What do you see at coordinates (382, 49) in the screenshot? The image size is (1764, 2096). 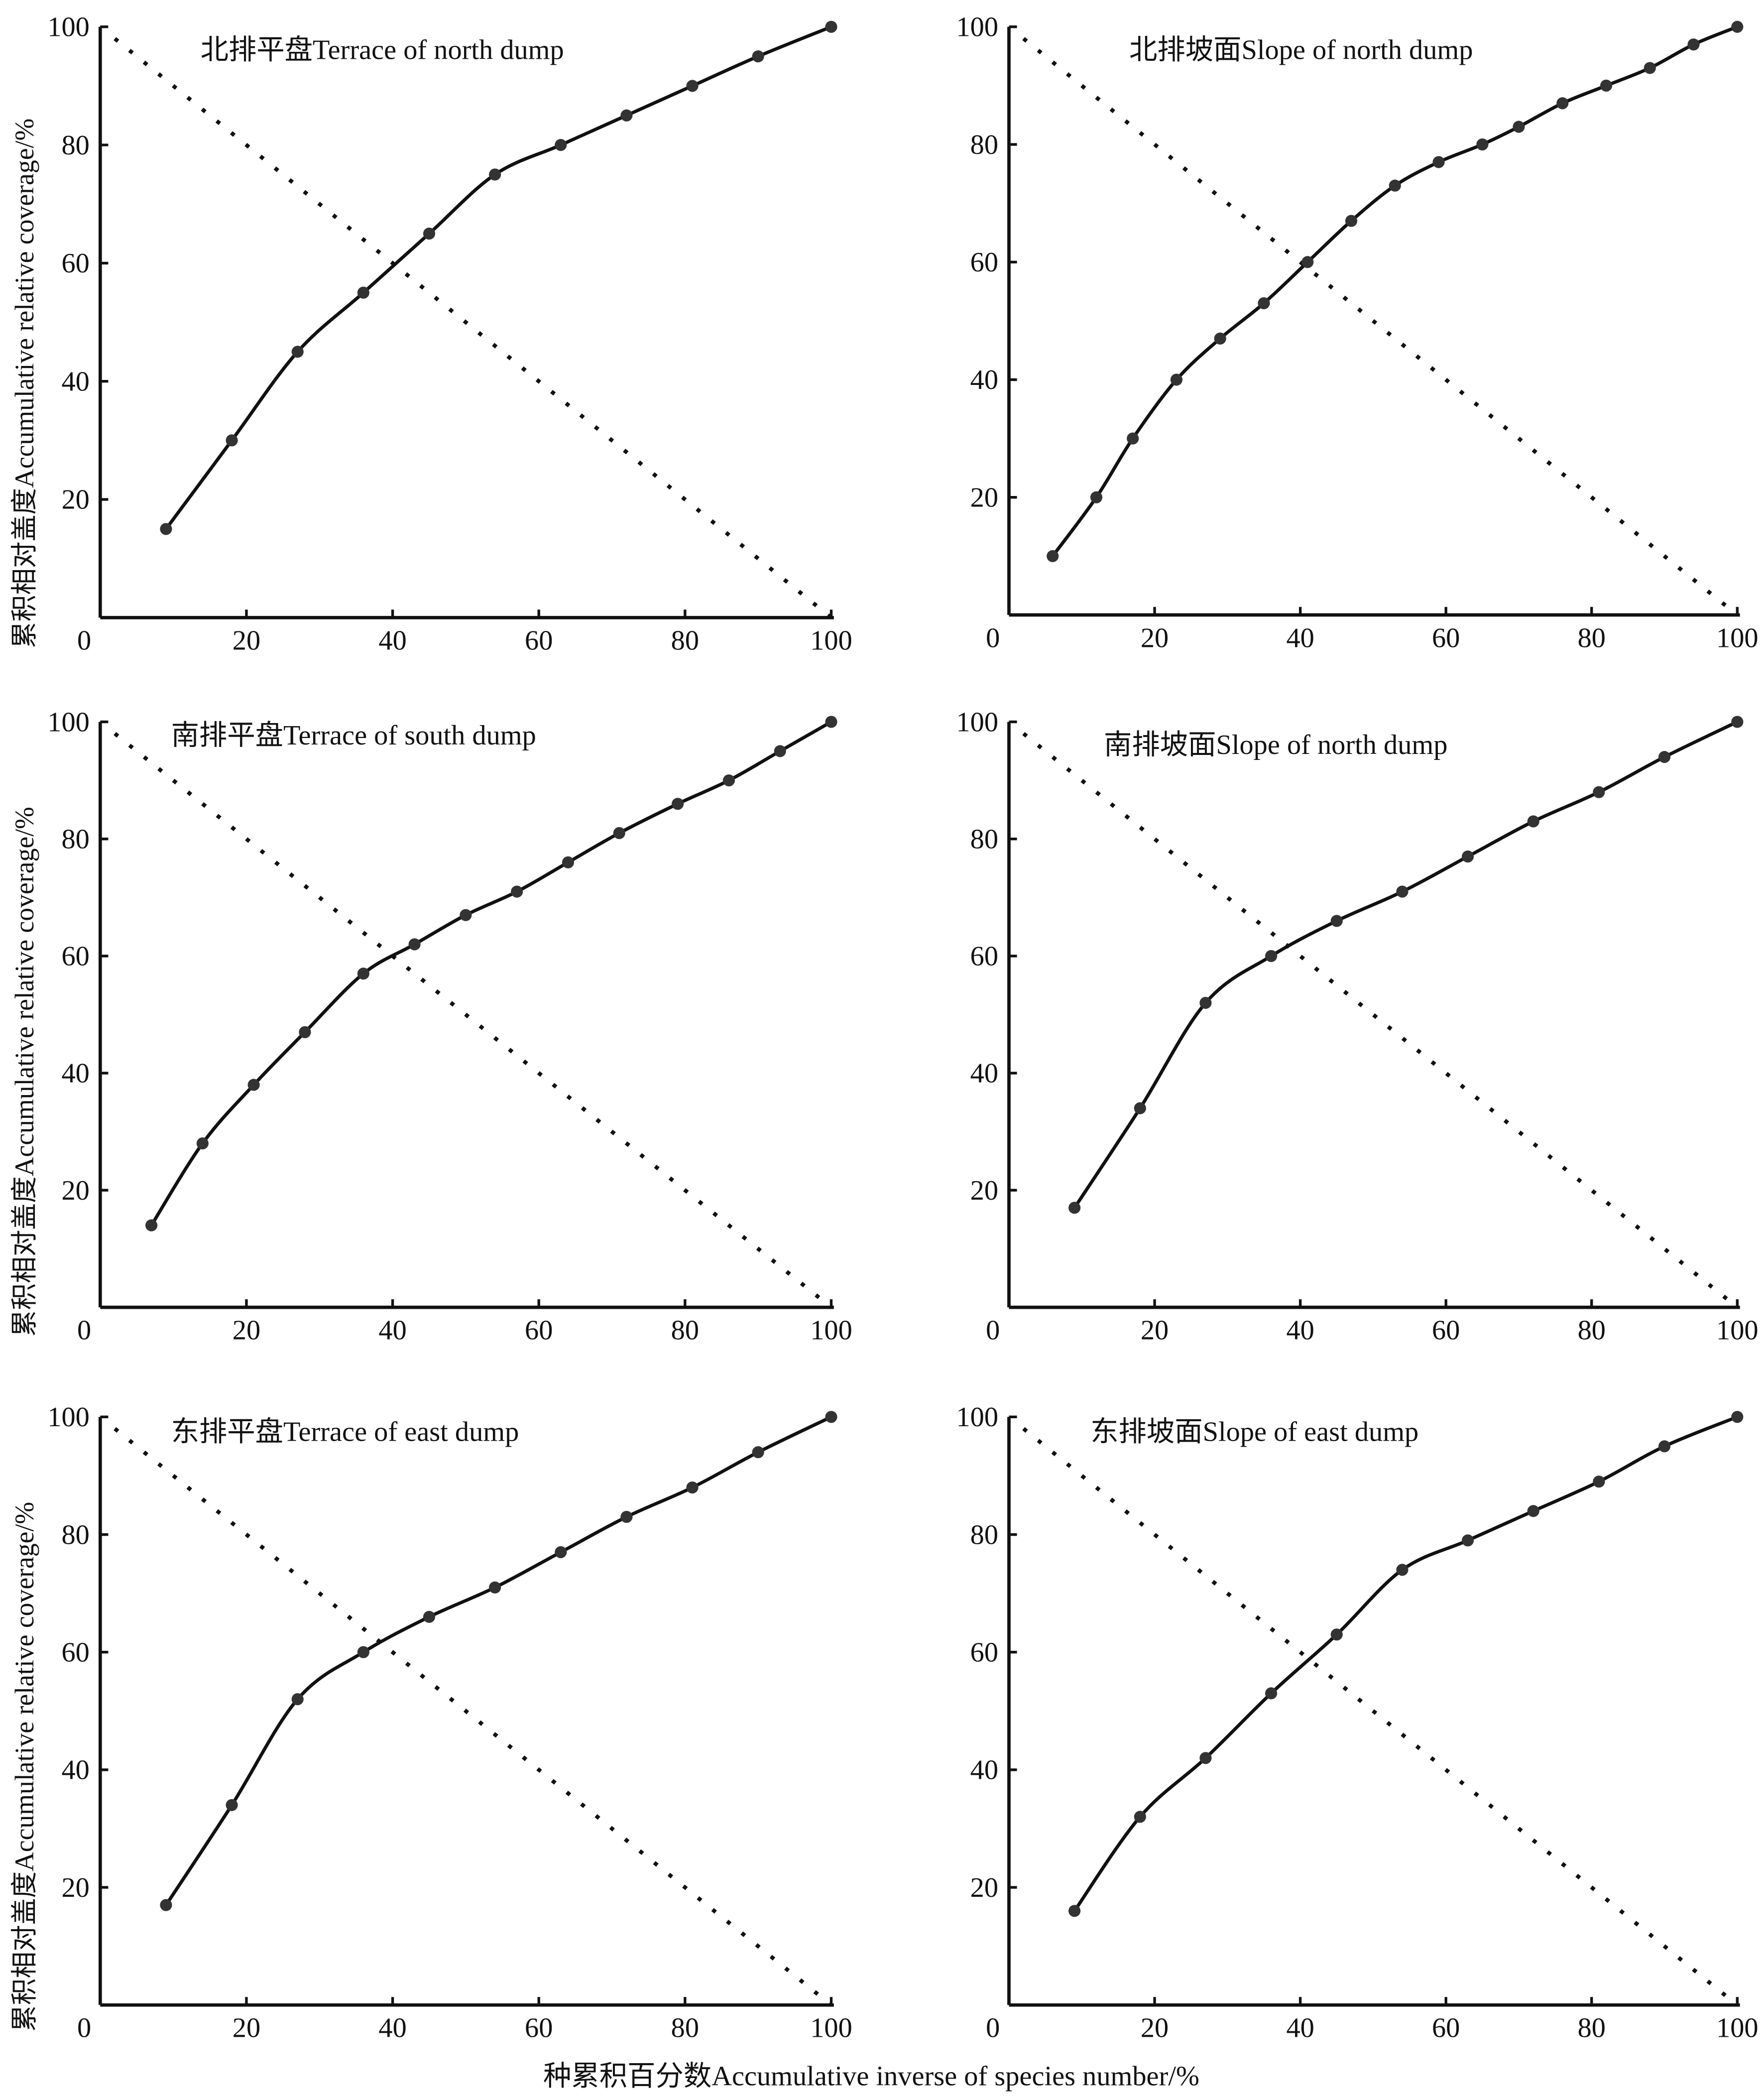 I see `panel-title: 北排平盘Terrace of north dump` at bounding box center [382, 49].